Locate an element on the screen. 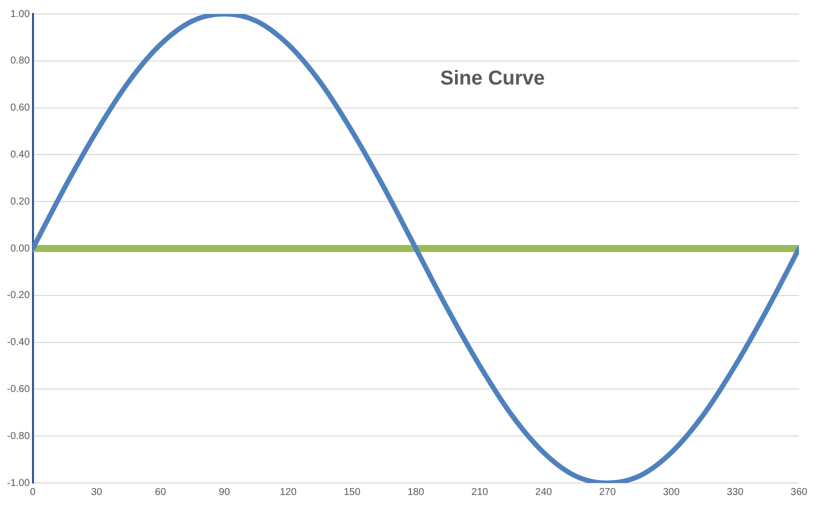 The width and height of the screenshot is (825, 505). x-tick-label: 60 is located at coordinates (160, 492).